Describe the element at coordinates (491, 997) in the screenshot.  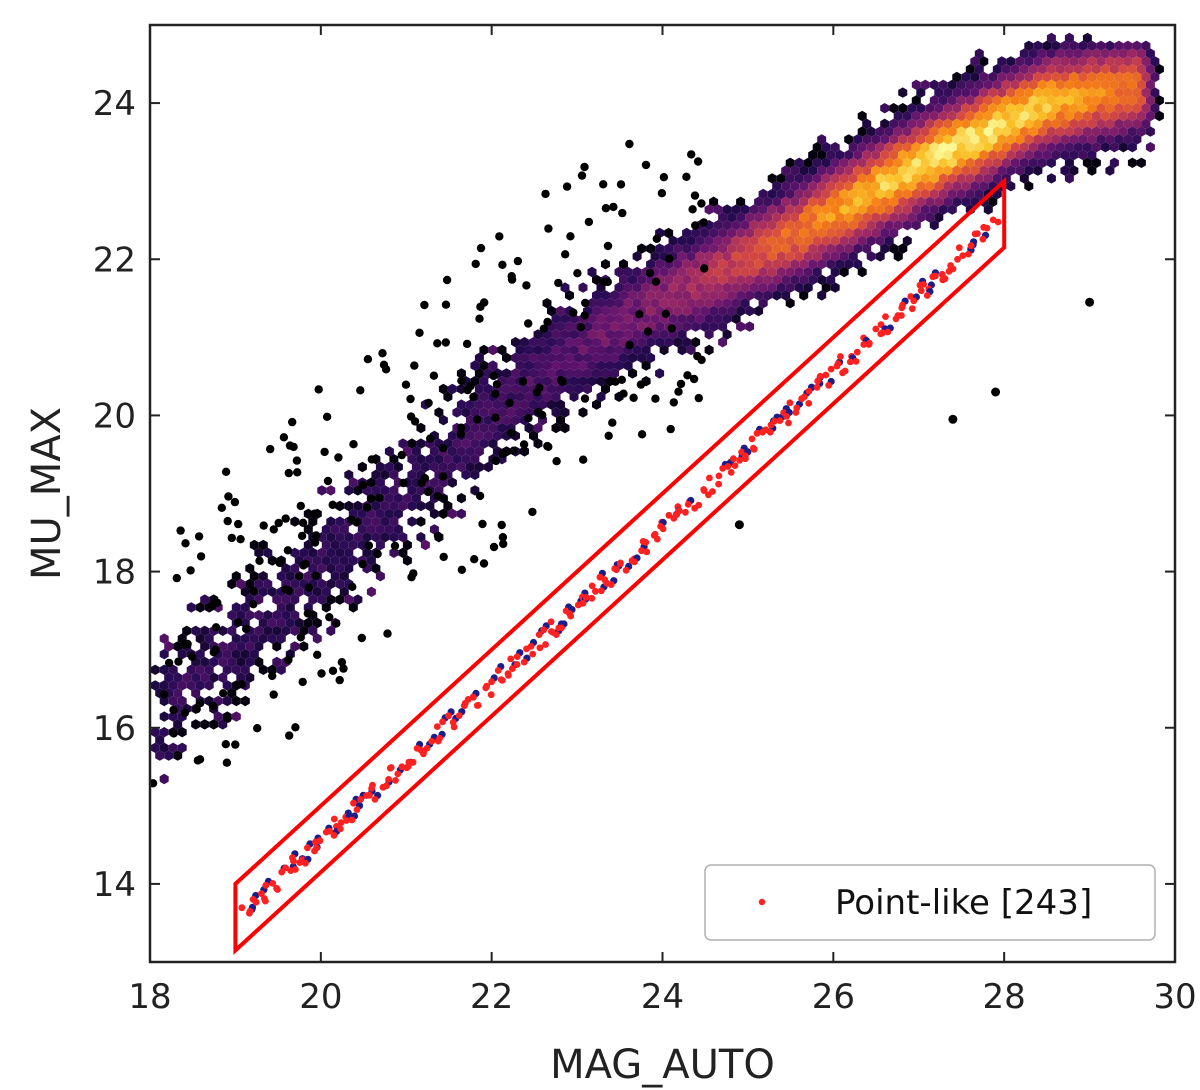
I see `x-tick-label: 22` at that location.